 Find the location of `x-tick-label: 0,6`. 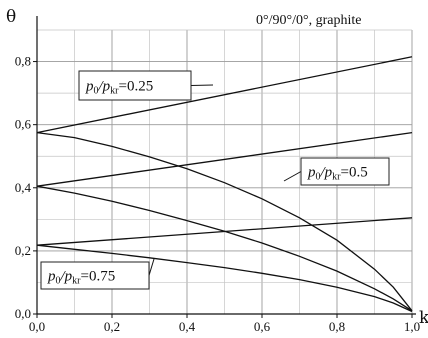

x-tick-label: 0,6 is located at coordinates (262, 326).